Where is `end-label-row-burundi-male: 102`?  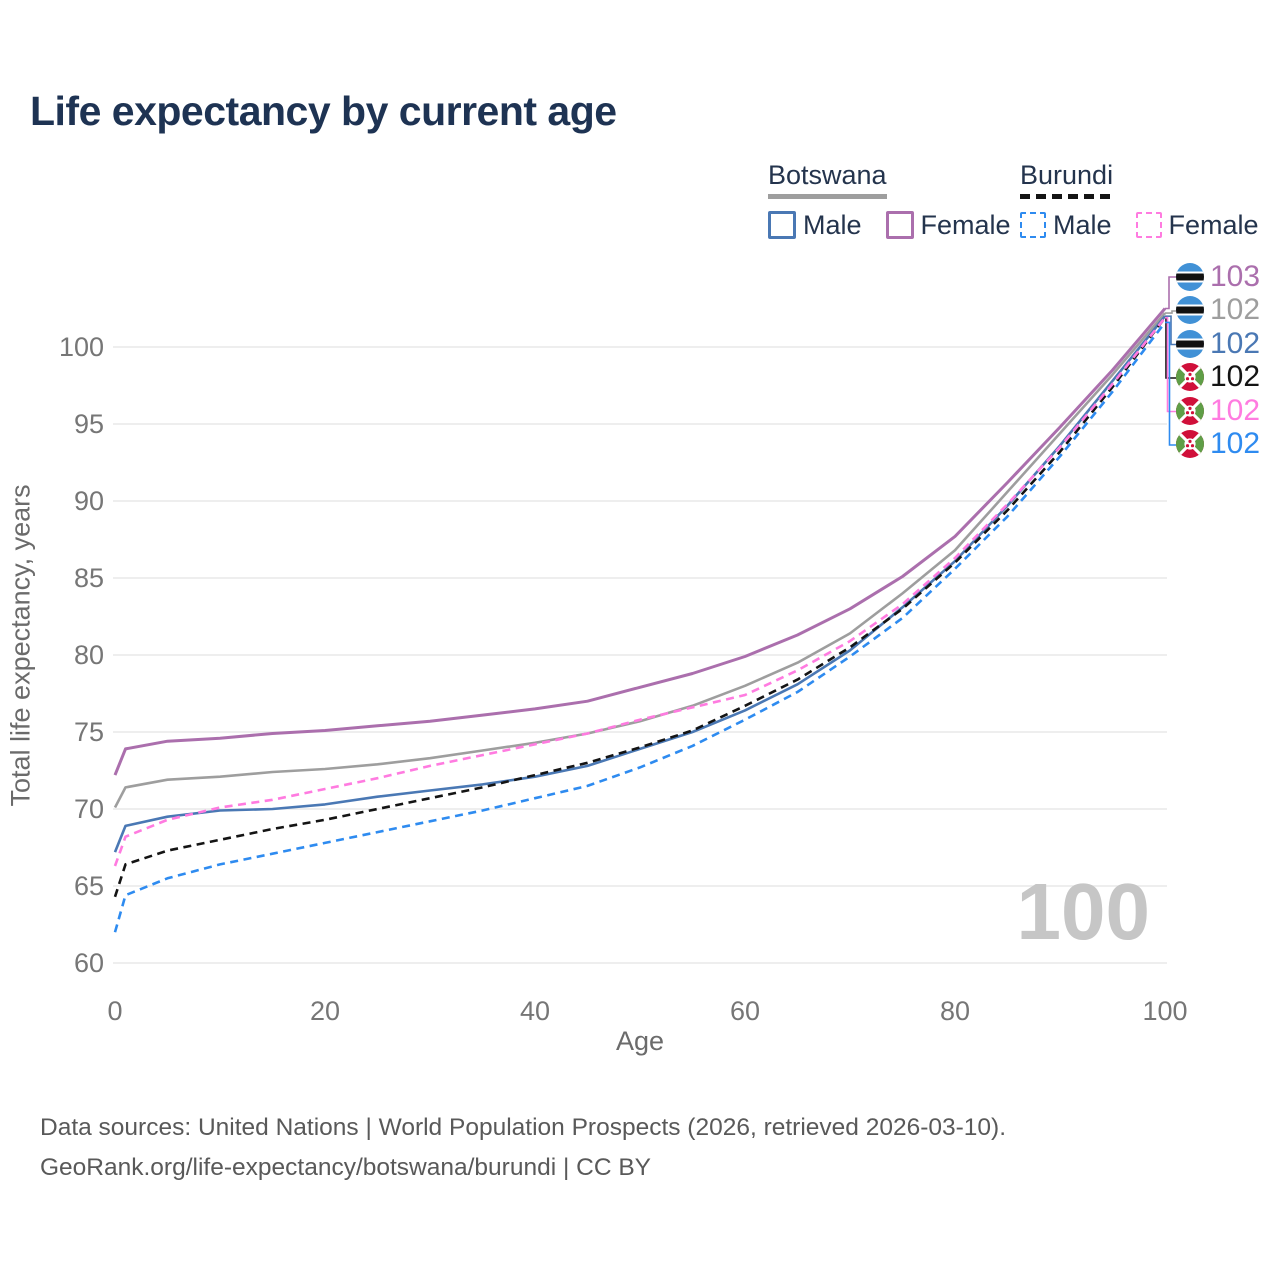 end-label-row-burundi-male: 102 is located at coordinates (1218, 444).